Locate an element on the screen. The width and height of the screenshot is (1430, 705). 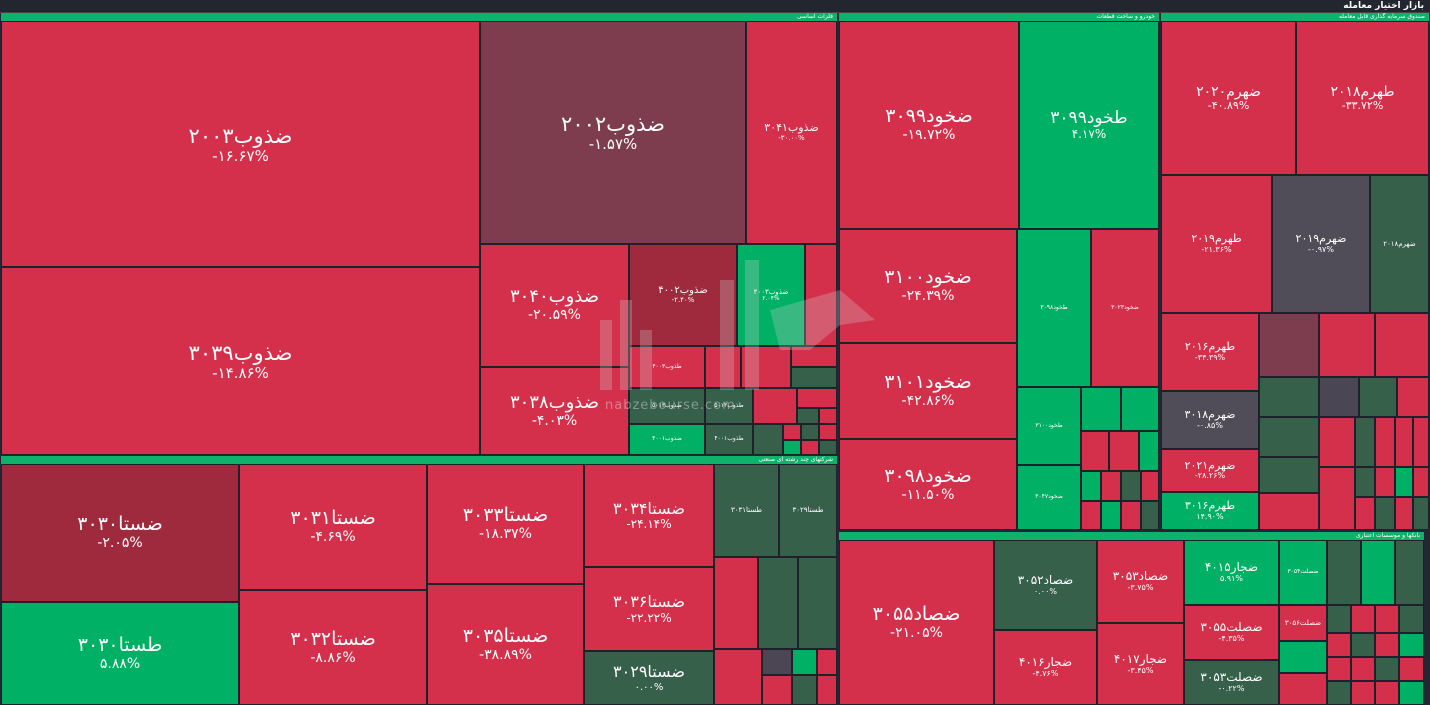
treemap-tile: طخود۳۰۹۸ is located at coordinates (1054, 308).